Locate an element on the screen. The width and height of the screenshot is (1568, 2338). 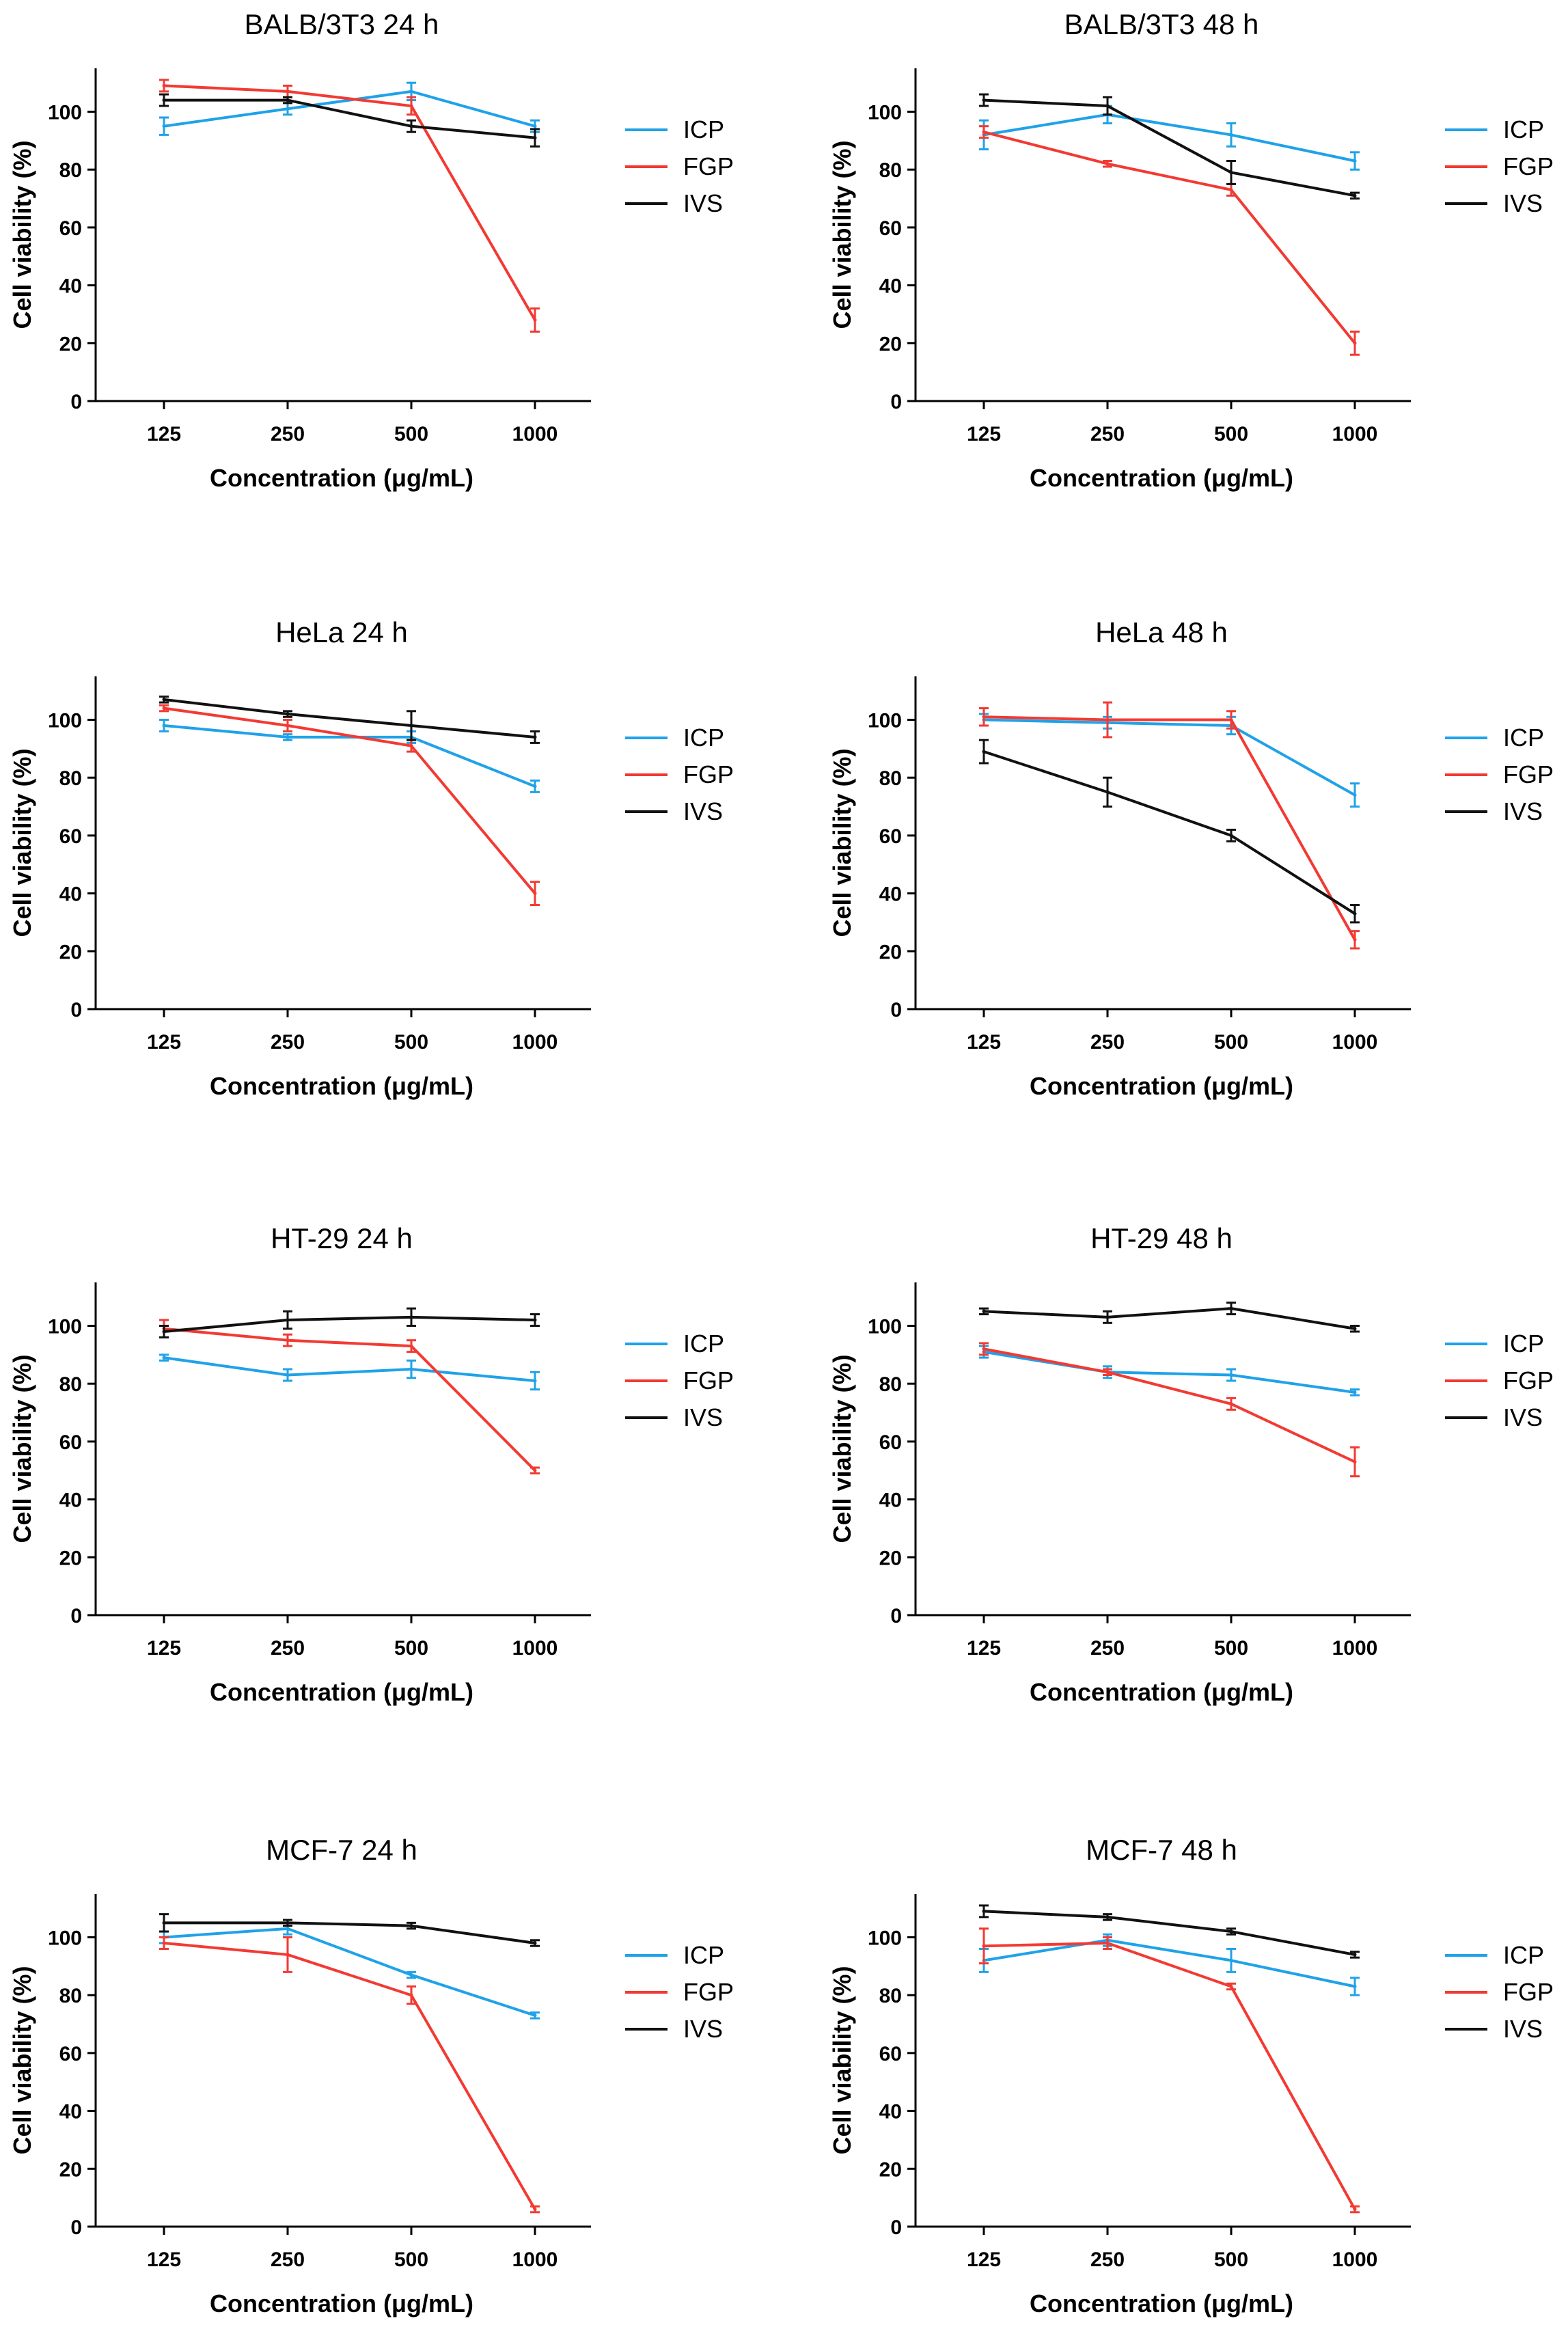
chart-title: MCF-7 48 h is located at coordinates (1162, 1850).